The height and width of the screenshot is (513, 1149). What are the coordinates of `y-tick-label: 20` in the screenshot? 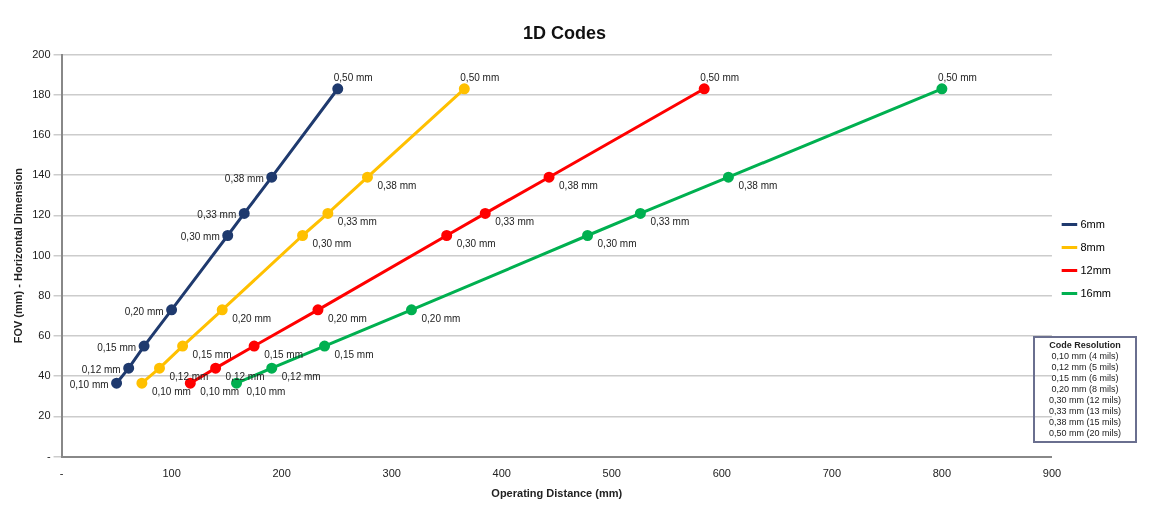 It's located at (44, 415).